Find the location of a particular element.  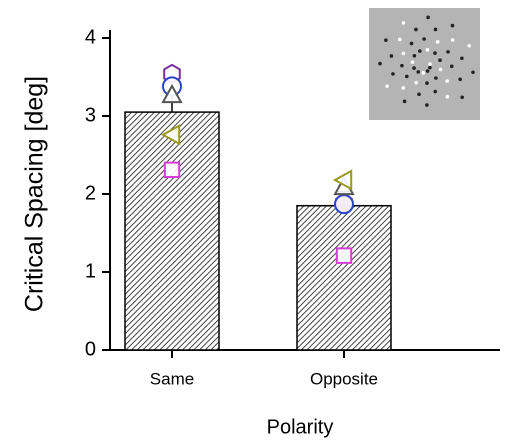

x-axis-label: Polarity is located at coordinates (300, 427).